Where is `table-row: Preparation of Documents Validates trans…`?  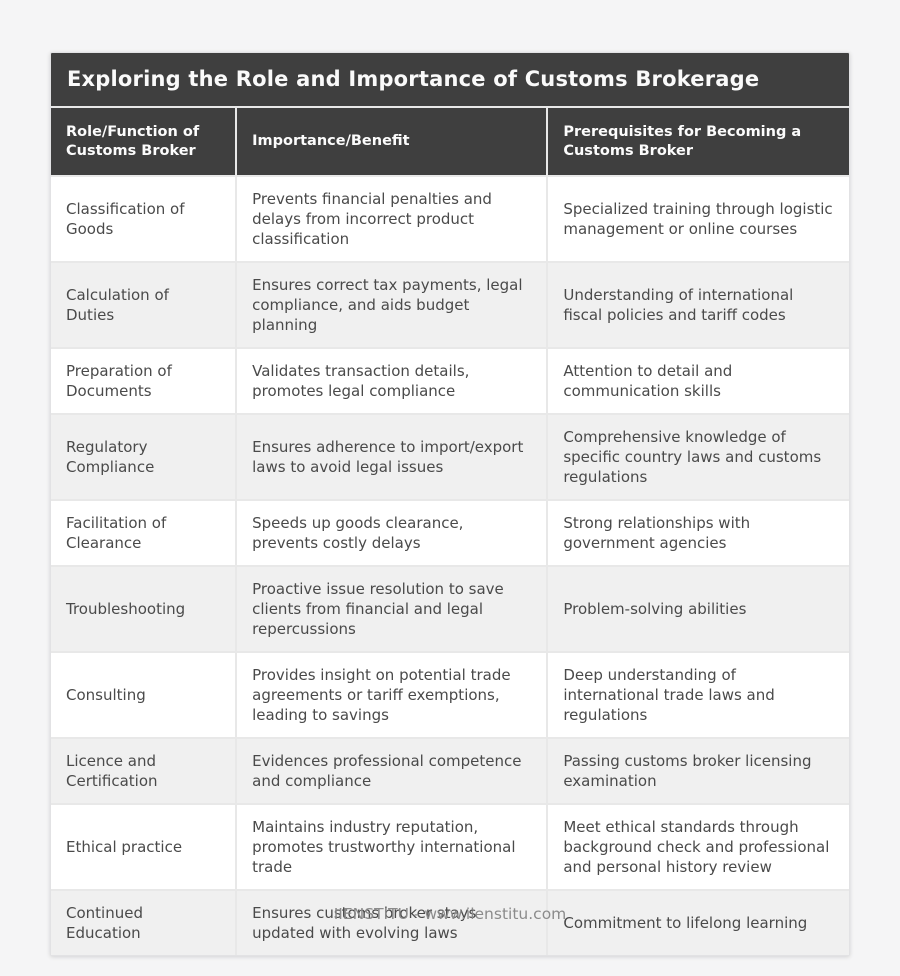
table-row: Preparation of Documents Validates trans… is located at coordinates (450, 380).